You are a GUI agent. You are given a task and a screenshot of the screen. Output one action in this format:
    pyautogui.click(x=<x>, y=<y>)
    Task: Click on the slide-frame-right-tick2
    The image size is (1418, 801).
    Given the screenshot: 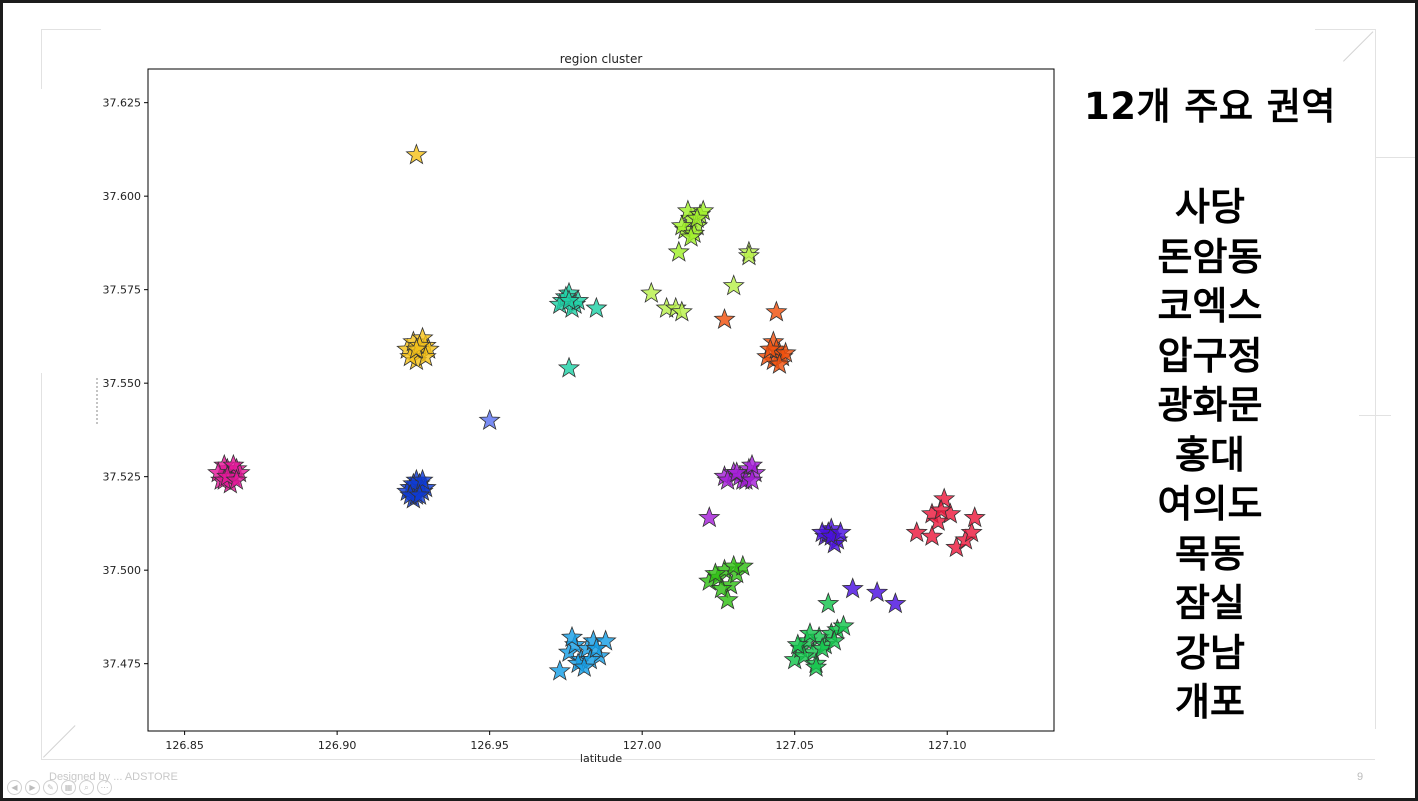 What is the action you would take?
    pyautogui.click(x=1375, y=415)
    